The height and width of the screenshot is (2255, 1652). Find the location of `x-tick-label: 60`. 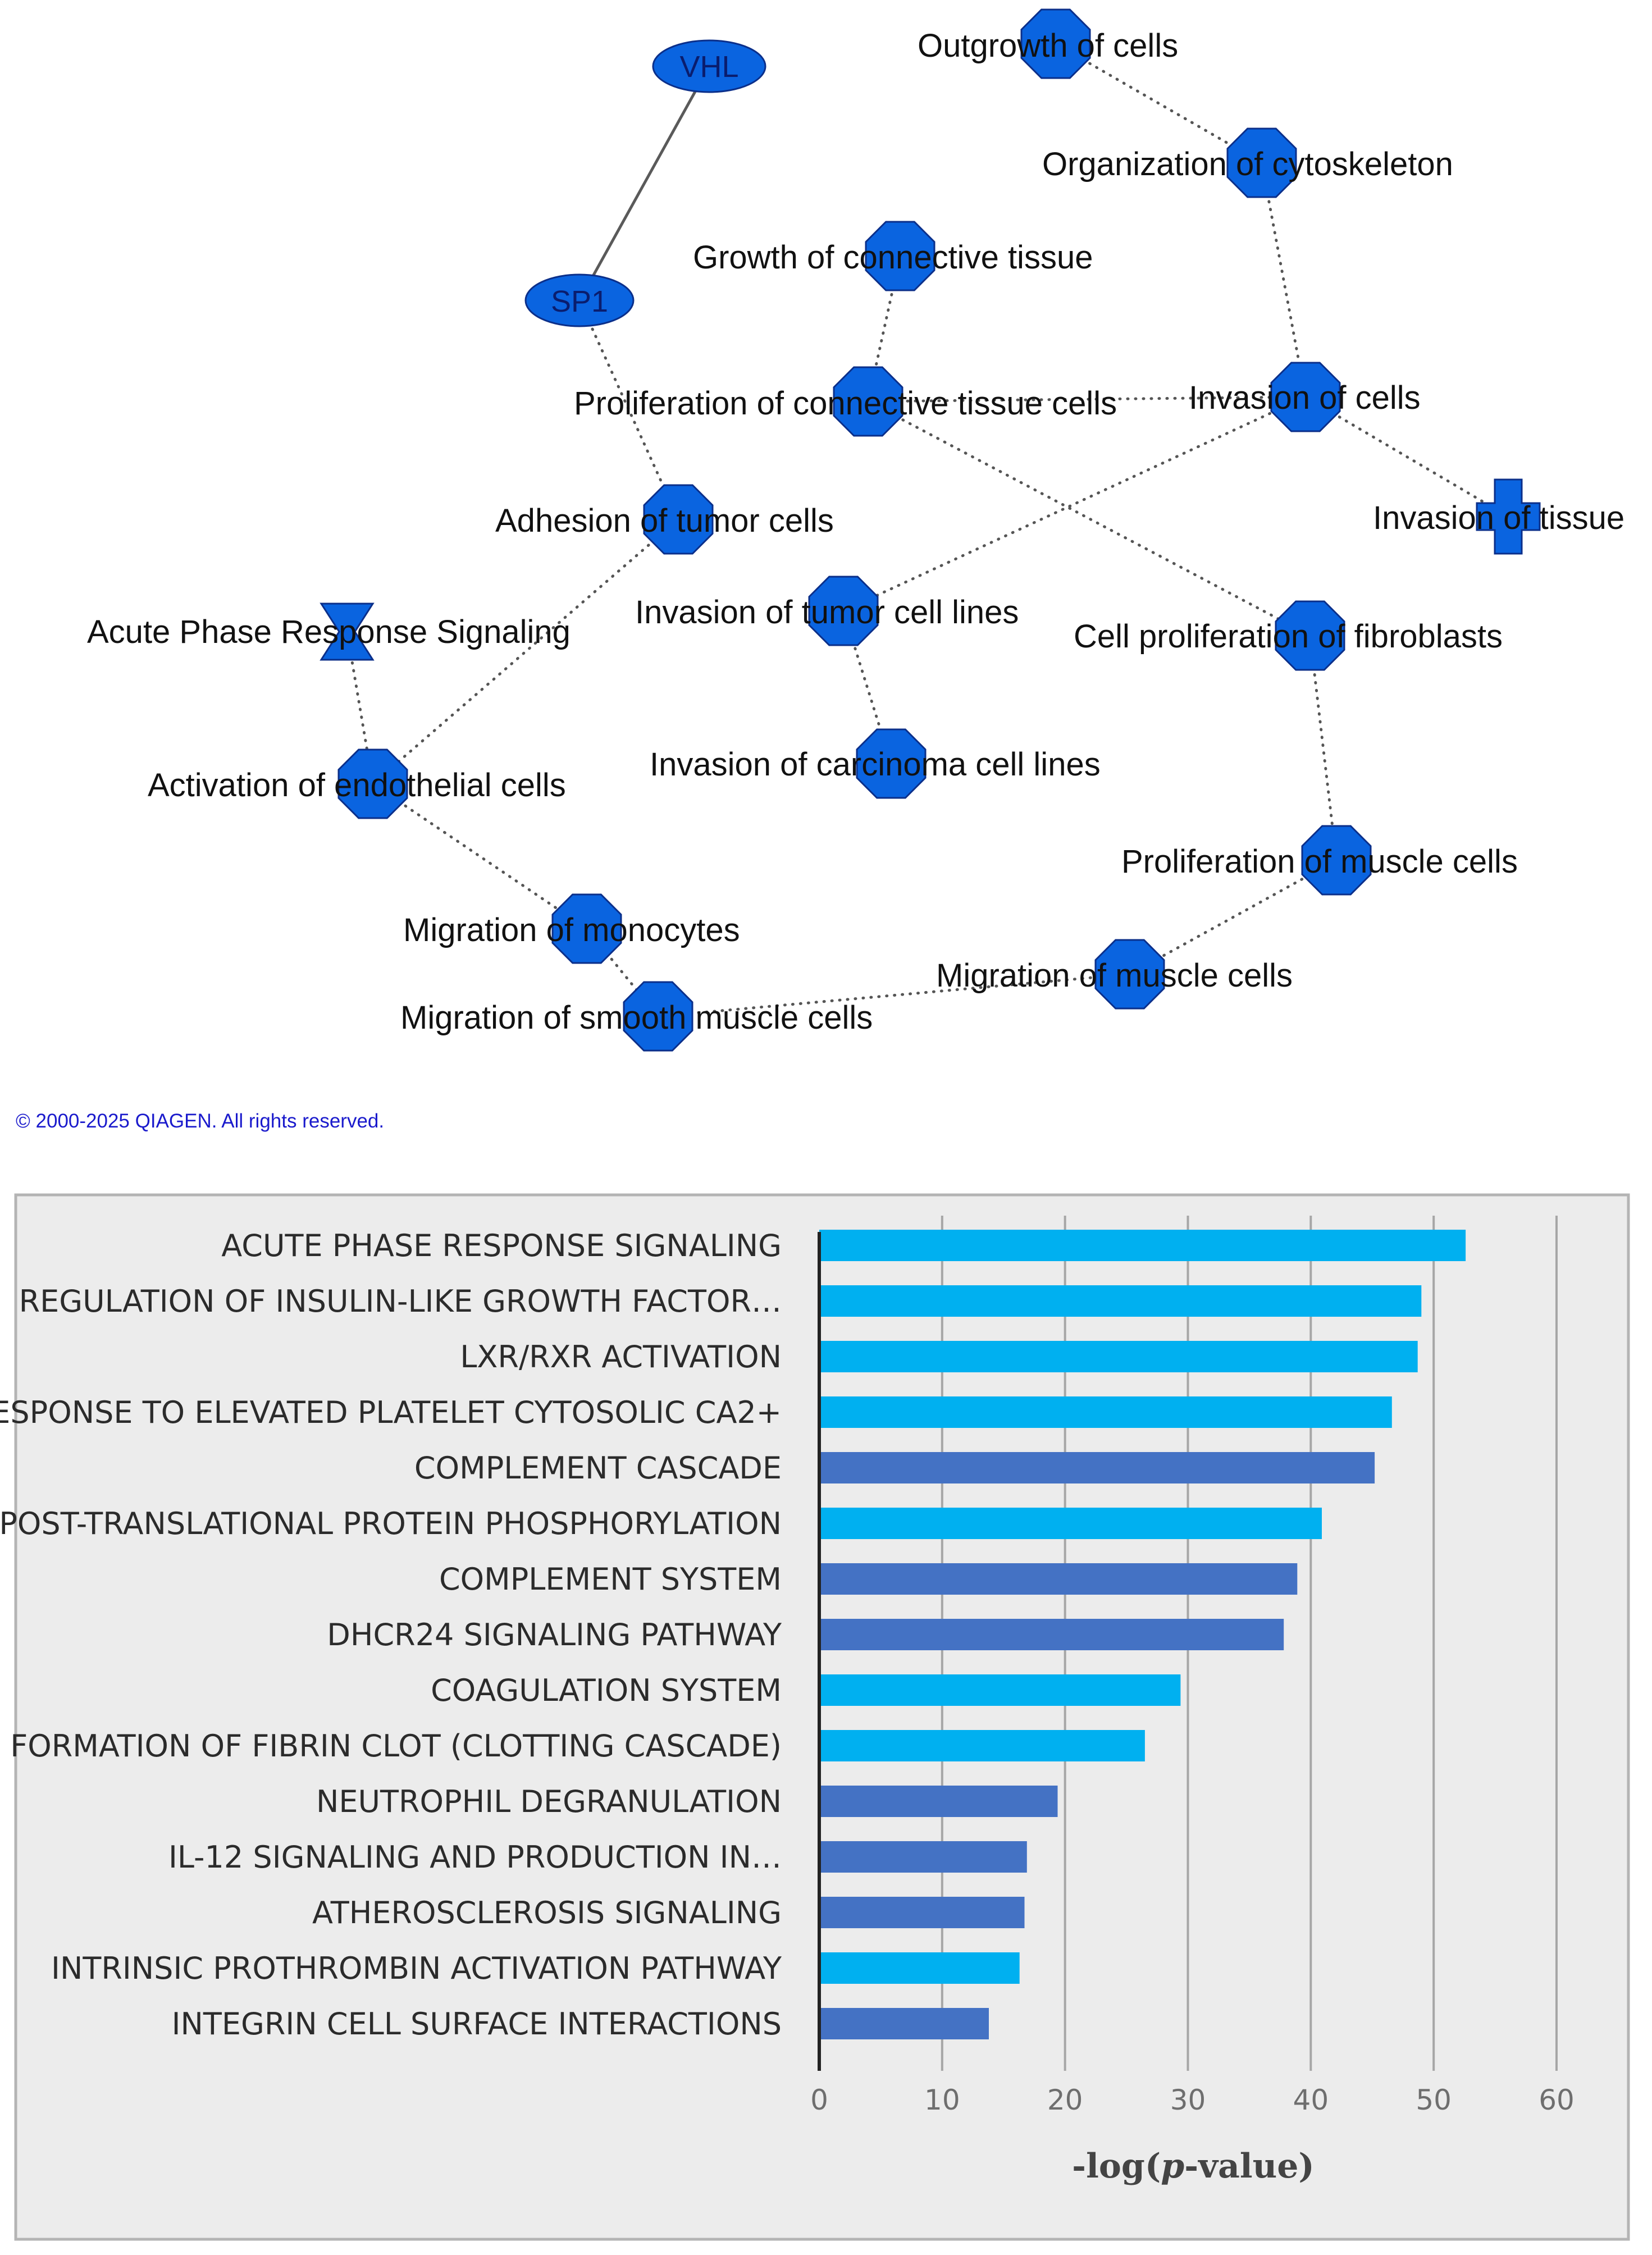

x-tick-label: 60 is located at coordinates (1557, 2100).